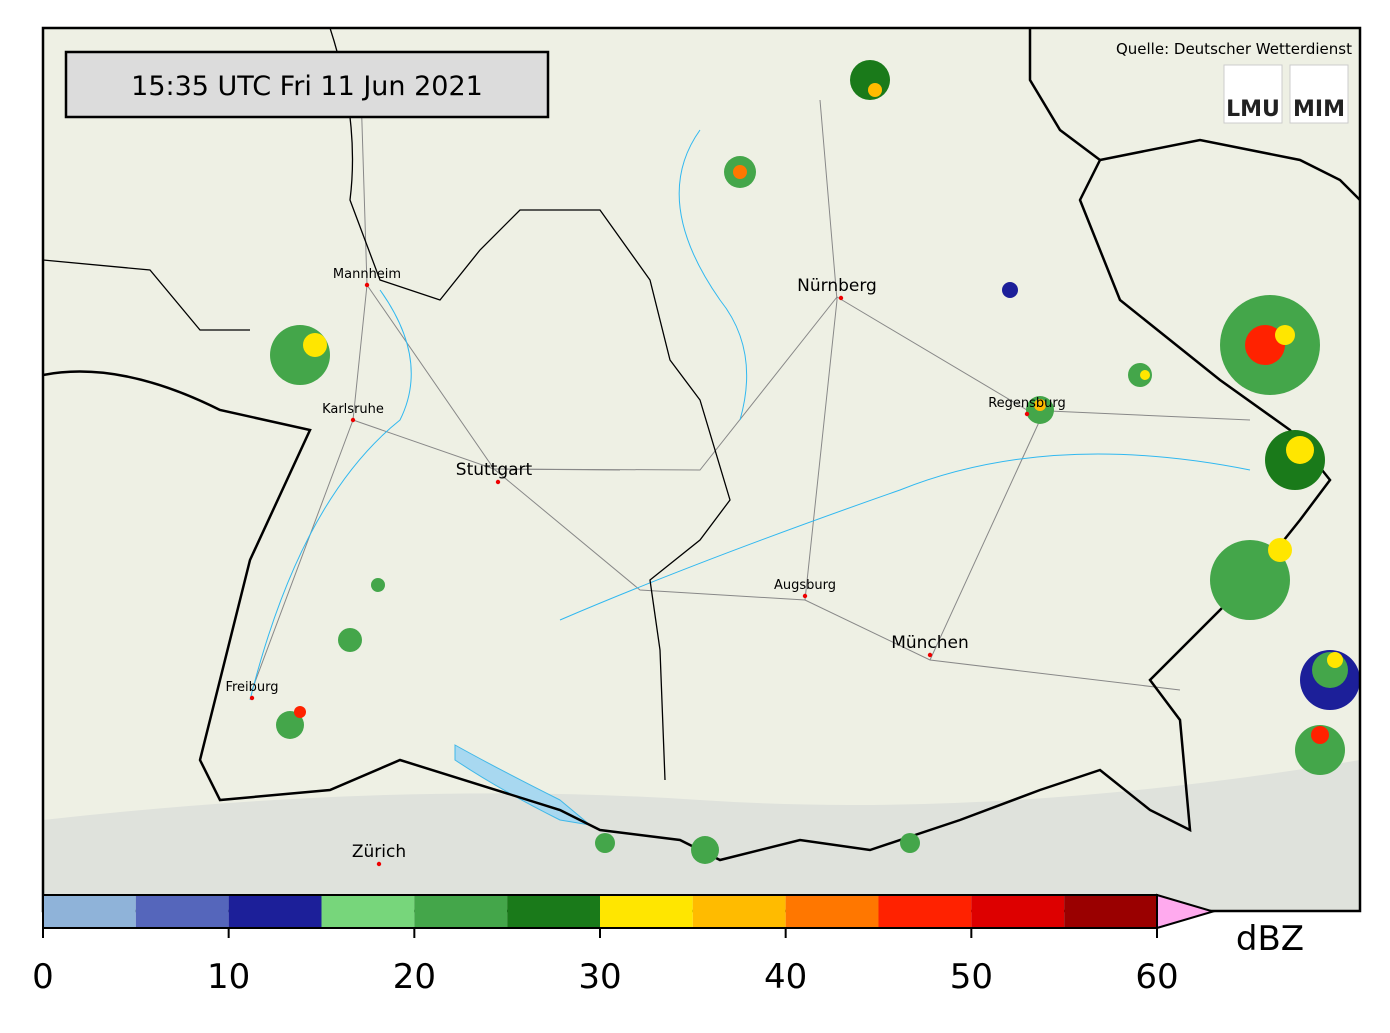 This screenshot has height=1033, width=1390. What do you see at coordinates (805, 585) in the screenshot?
I see `city-label: Augsburg` at bounding box center [805, 585].